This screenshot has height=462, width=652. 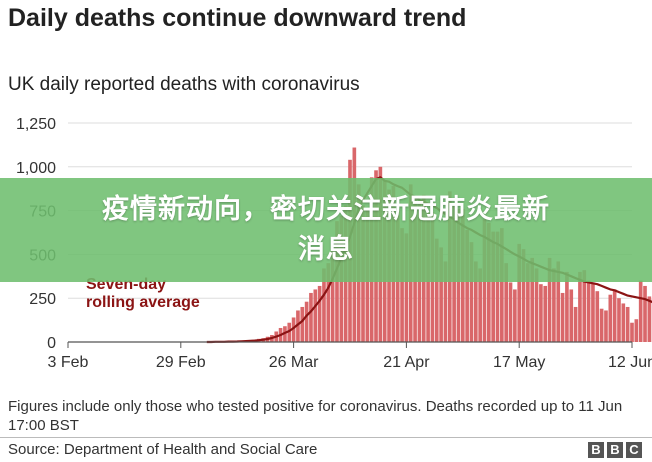 I want to click on y-tick-label: 1,000, so click(x=36, y=168).